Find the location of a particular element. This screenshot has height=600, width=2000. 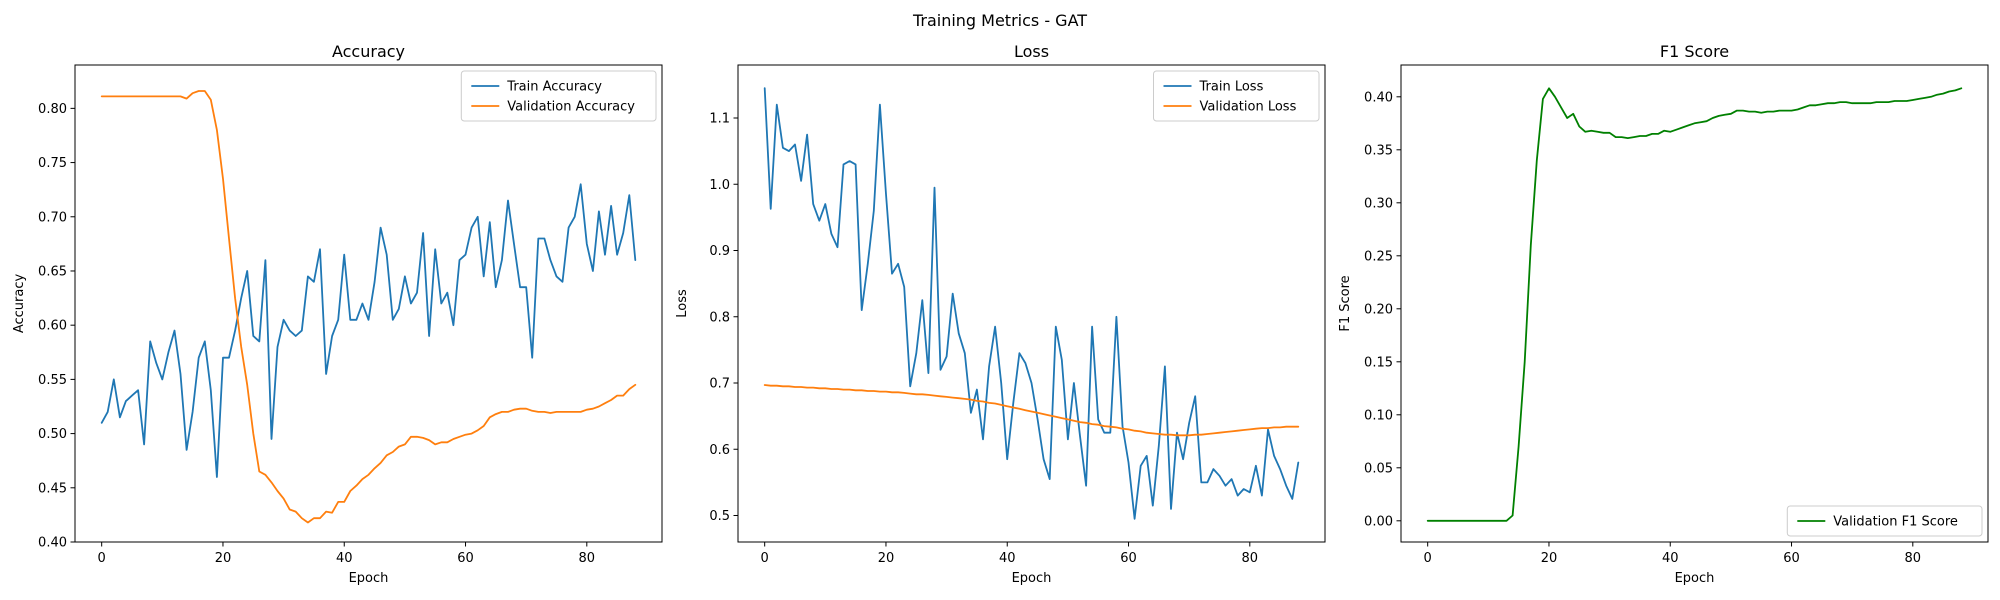

y-tick-label: 0.5 is located at coordinates (719, 516).